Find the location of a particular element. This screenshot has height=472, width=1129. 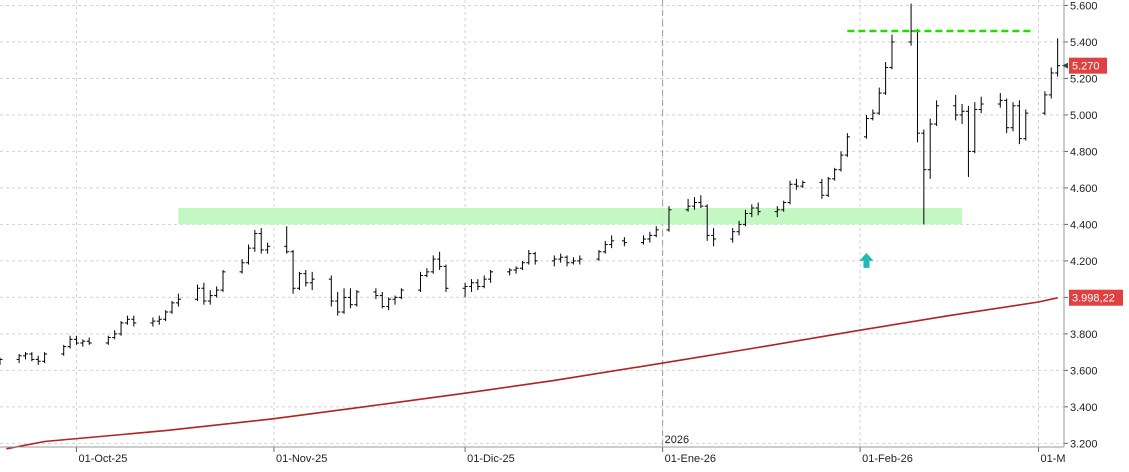

x-tick-label: 01-Nov-25 is located at coordinates (301, 459).